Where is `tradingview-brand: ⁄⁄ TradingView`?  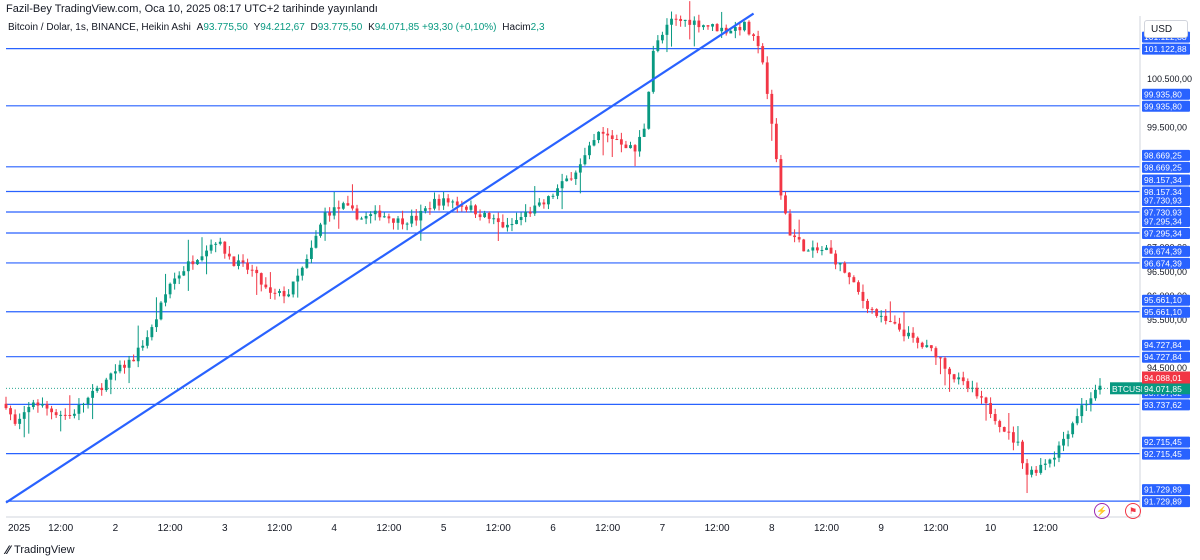 tradingview-brand: ⁄⁄ TradingView is located at coordinates (40, 550).